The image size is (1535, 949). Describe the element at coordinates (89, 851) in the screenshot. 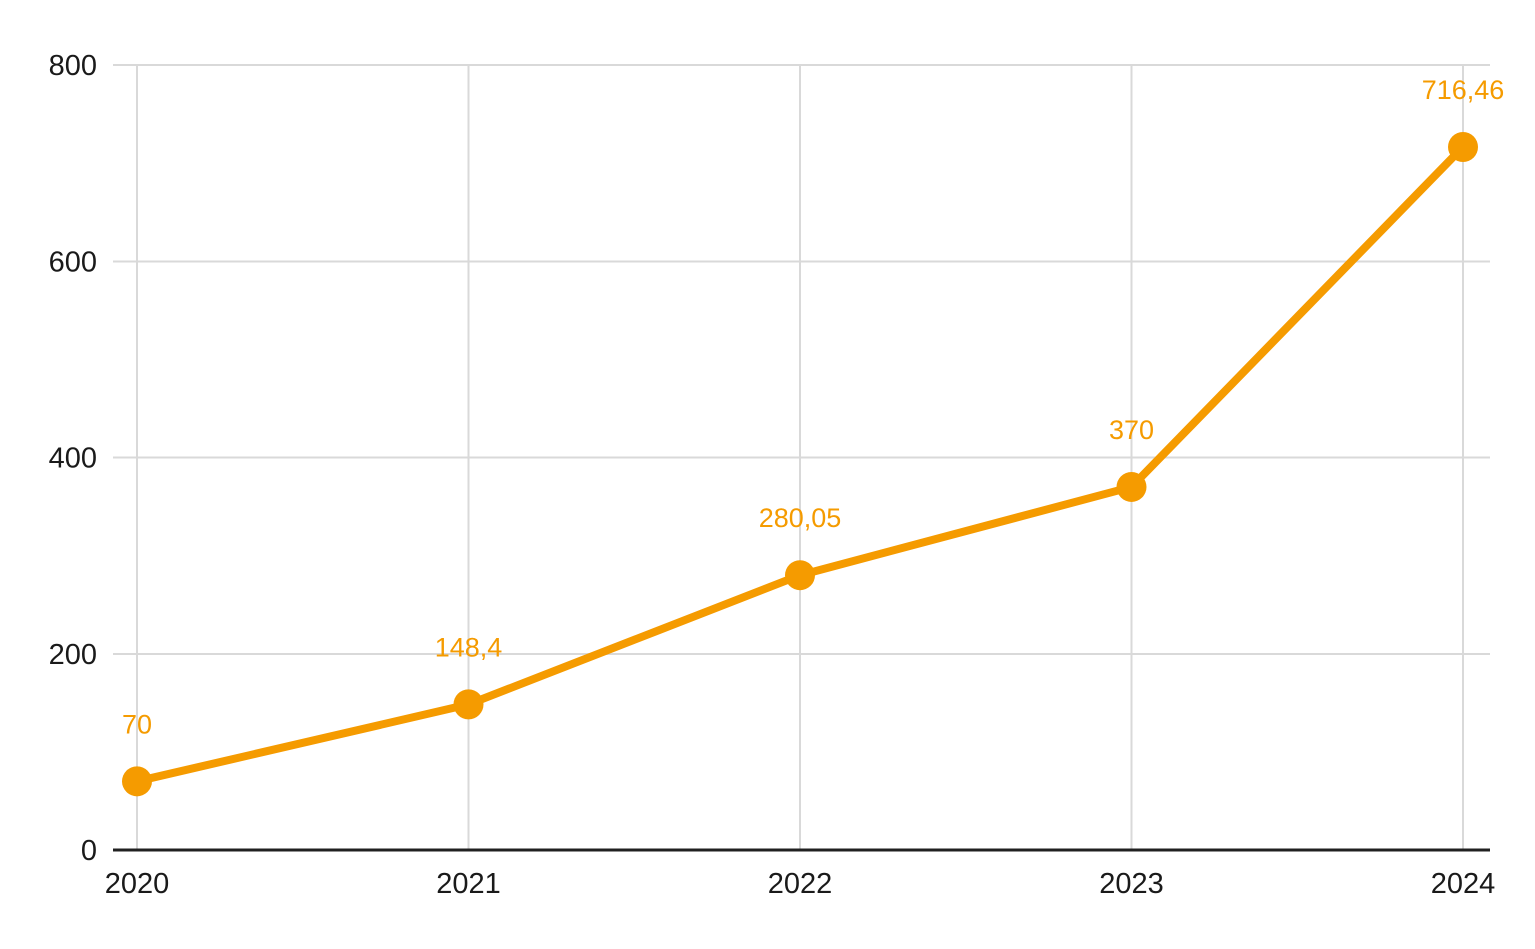

I see `y-tick-label: 0` at that location.